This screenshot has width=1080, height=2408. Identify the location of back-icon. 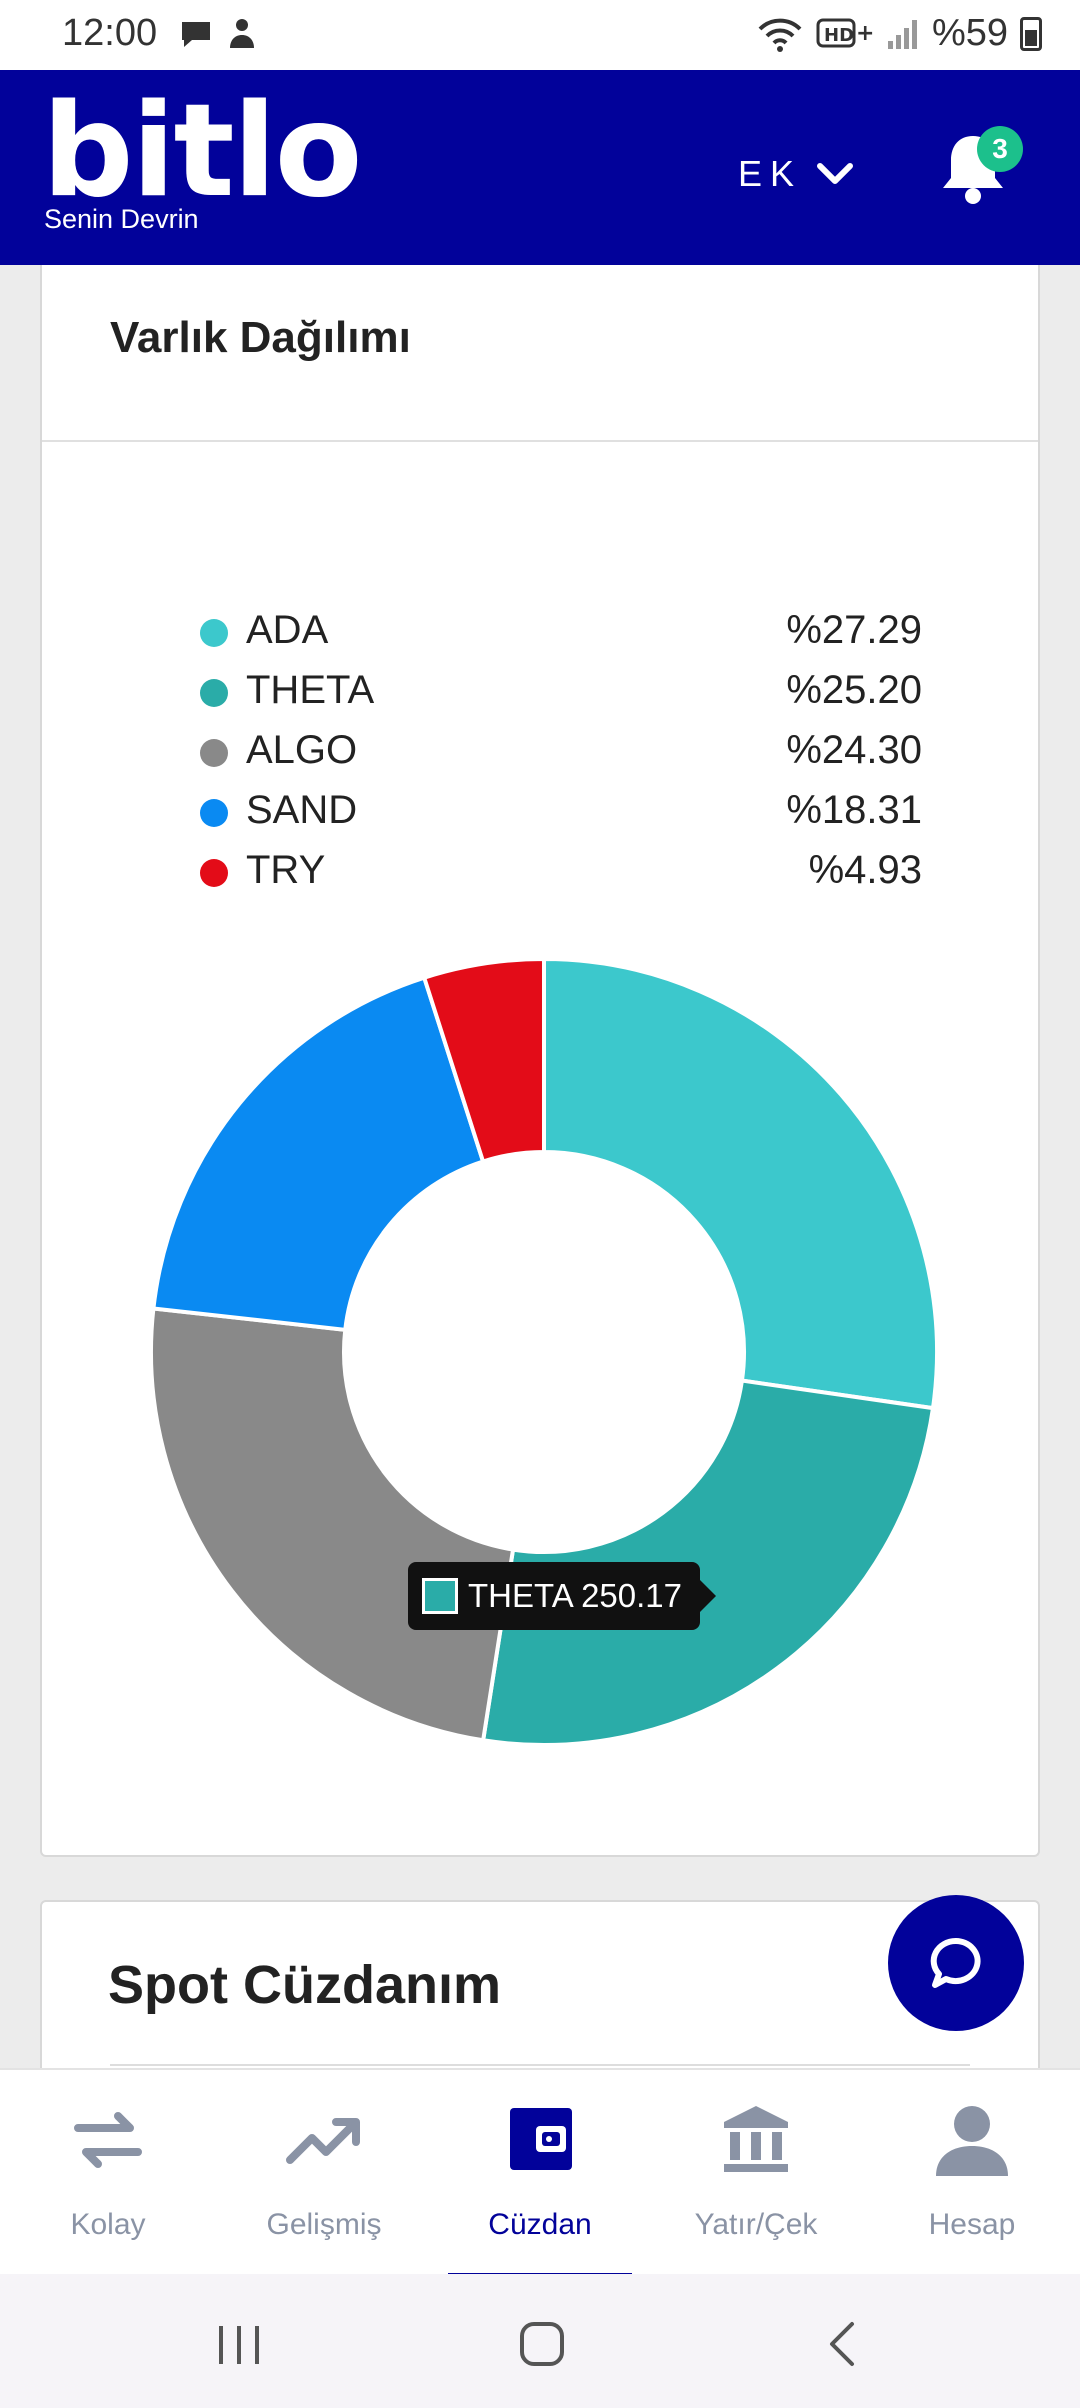
(845, 2344).